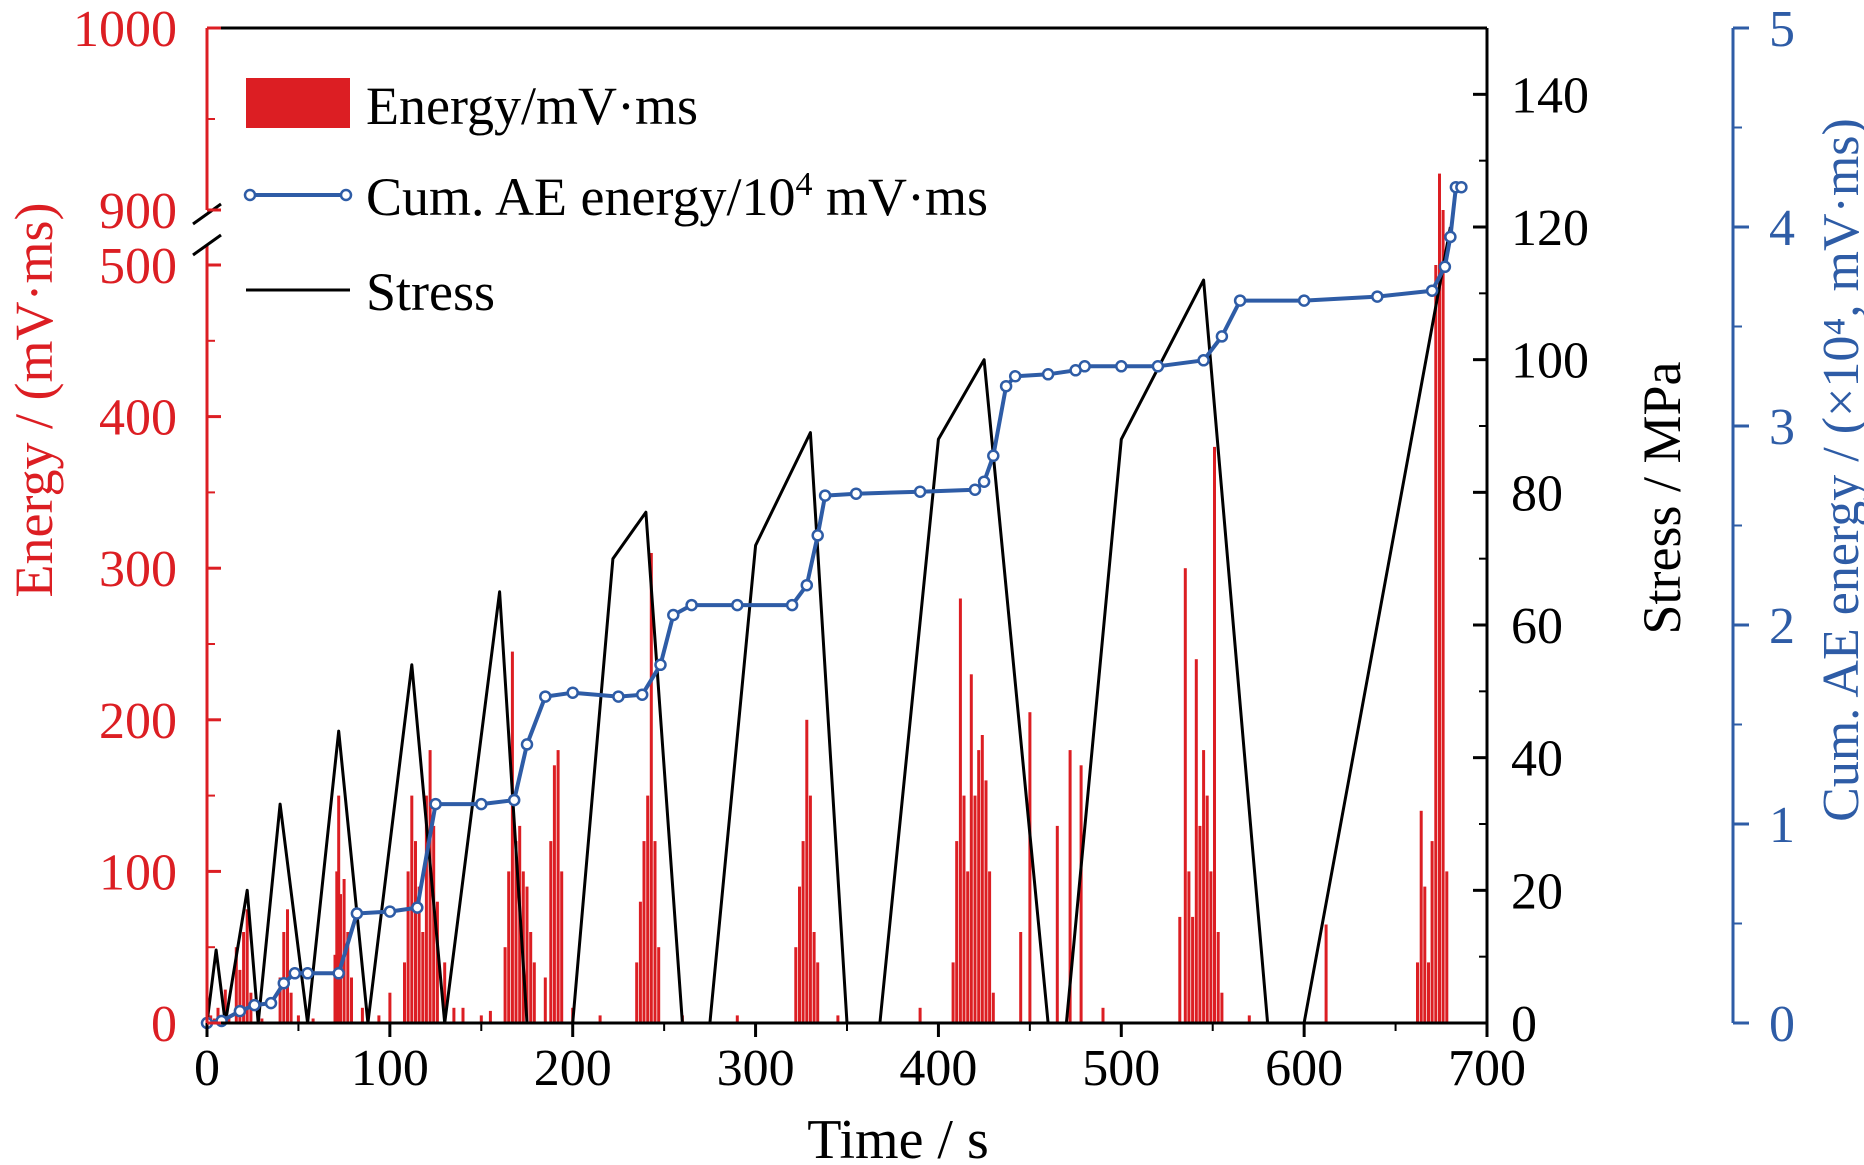 The height and width of the screenshot is (1165, 1864). I want to click on x-tick-label: 0, so click(207, 1068).